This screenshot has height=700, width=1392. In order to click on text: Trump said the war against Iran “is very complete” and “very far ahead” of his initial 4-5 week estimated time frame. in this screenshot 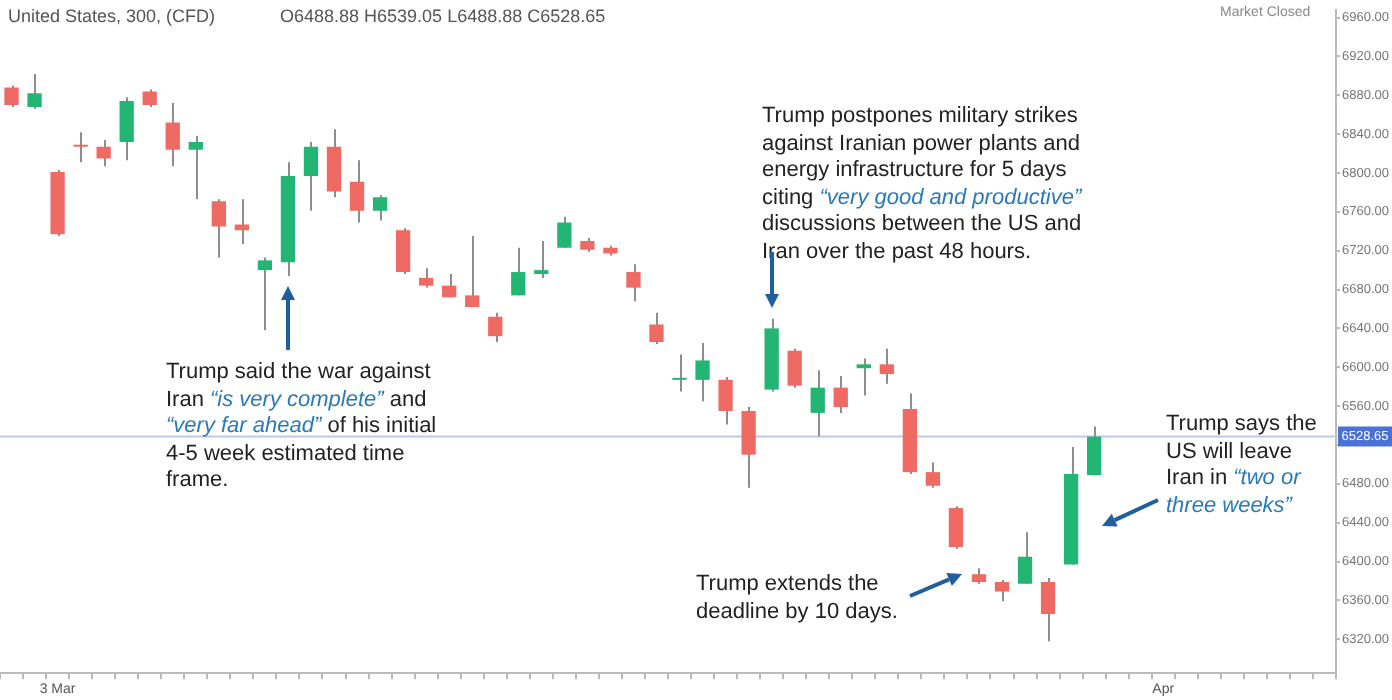, I will do `click(301, 426)`.